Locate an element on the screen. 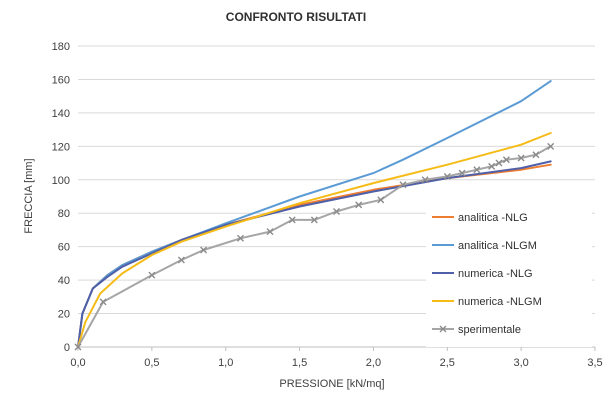 The height and width of the screenshot is (395, 608). legend-label: sperimentale is located at coordinates (489, 330).